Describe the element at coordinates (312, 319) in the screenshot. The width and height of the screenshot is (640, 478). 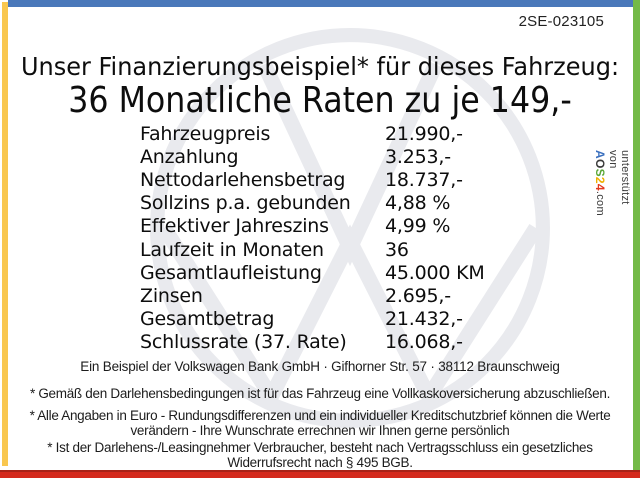
I see `table-row: Gesamtbetrag 21.432,-` at that location.